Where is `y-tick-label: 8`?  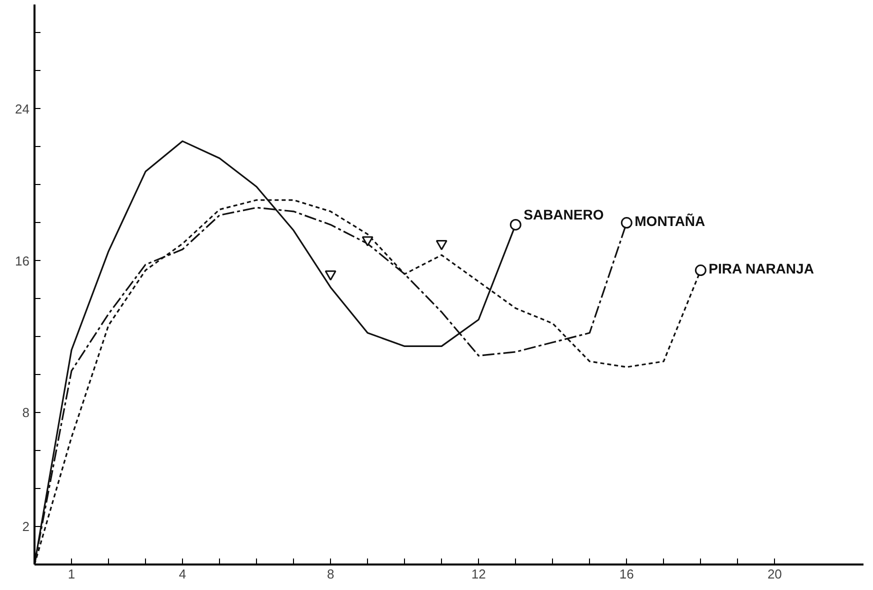 y-tick-label: 8 is located at coordinates (26, 412).